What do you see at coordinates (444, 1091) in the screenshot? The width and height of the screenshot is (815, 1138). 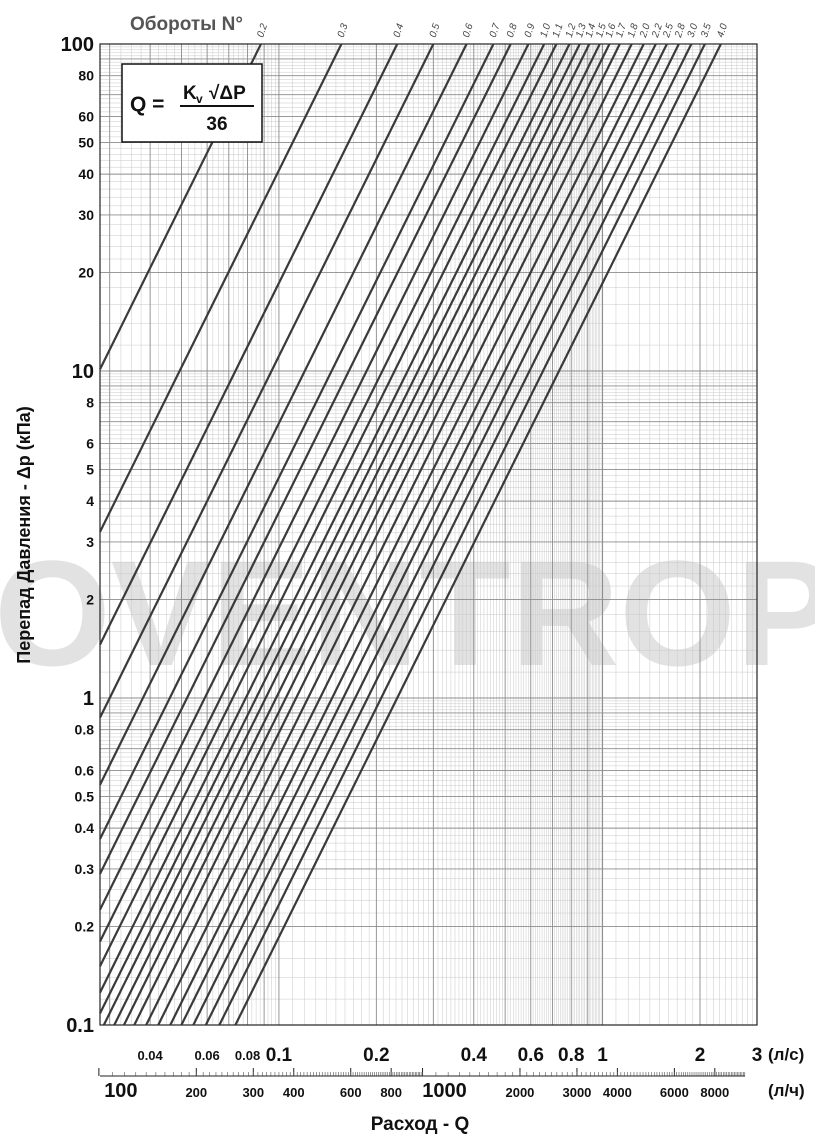 I see `x-tick-label-lh: 1000` at bounding box center [444, 1091].